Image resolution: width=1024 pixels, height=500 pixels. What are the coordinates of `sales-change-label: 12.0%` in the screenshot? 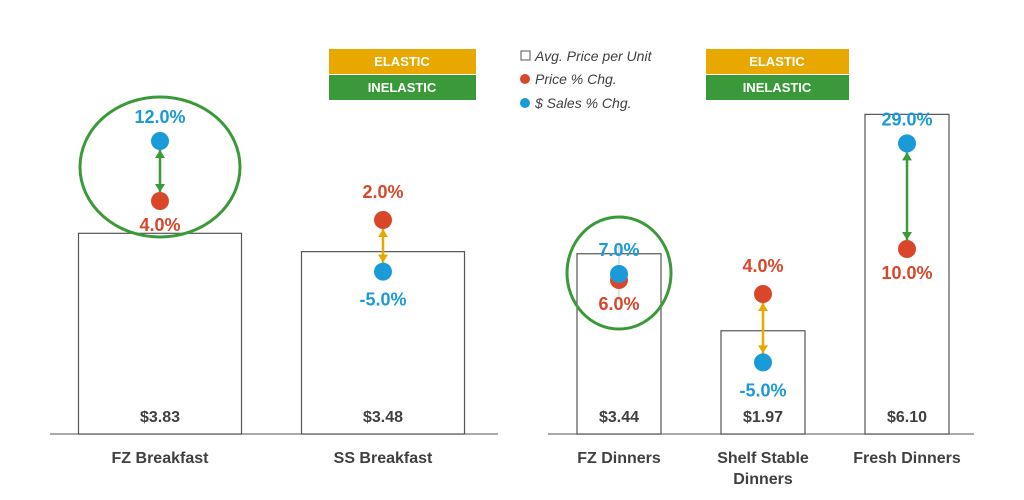 It's located at (159, 117).